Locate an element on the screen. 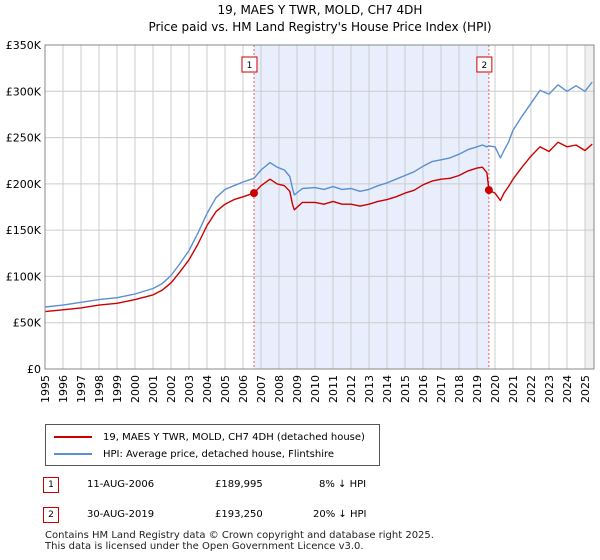 The width and height of the screenshot is (600, 560). legend-swatch-hpi is located at coordinates (73, 454).